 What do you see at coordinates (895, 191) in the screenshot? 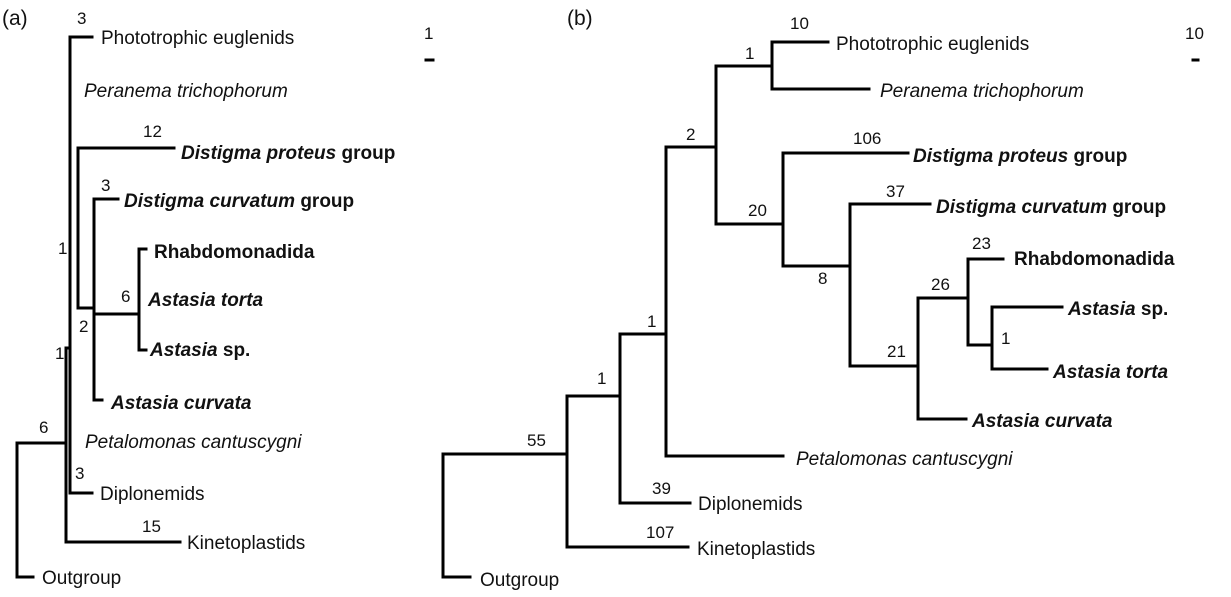
I see `panel-b-bl-distigma-curvatum: 37` at bounding box center [895, 191].